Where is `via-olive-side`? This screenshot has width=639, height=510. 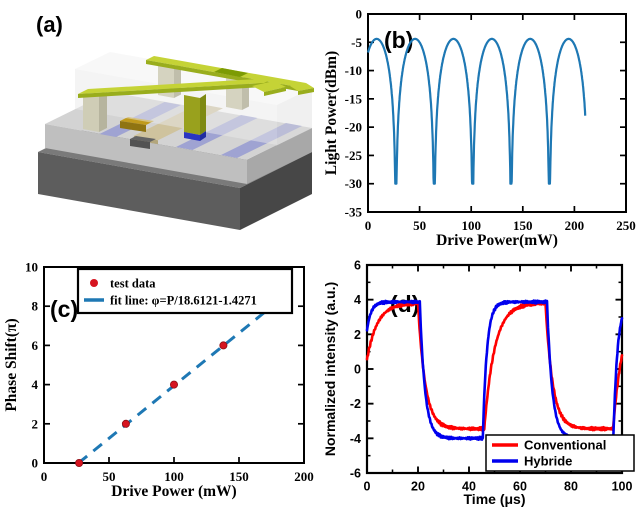
via-olive-side is located at coordinates (203, 114).